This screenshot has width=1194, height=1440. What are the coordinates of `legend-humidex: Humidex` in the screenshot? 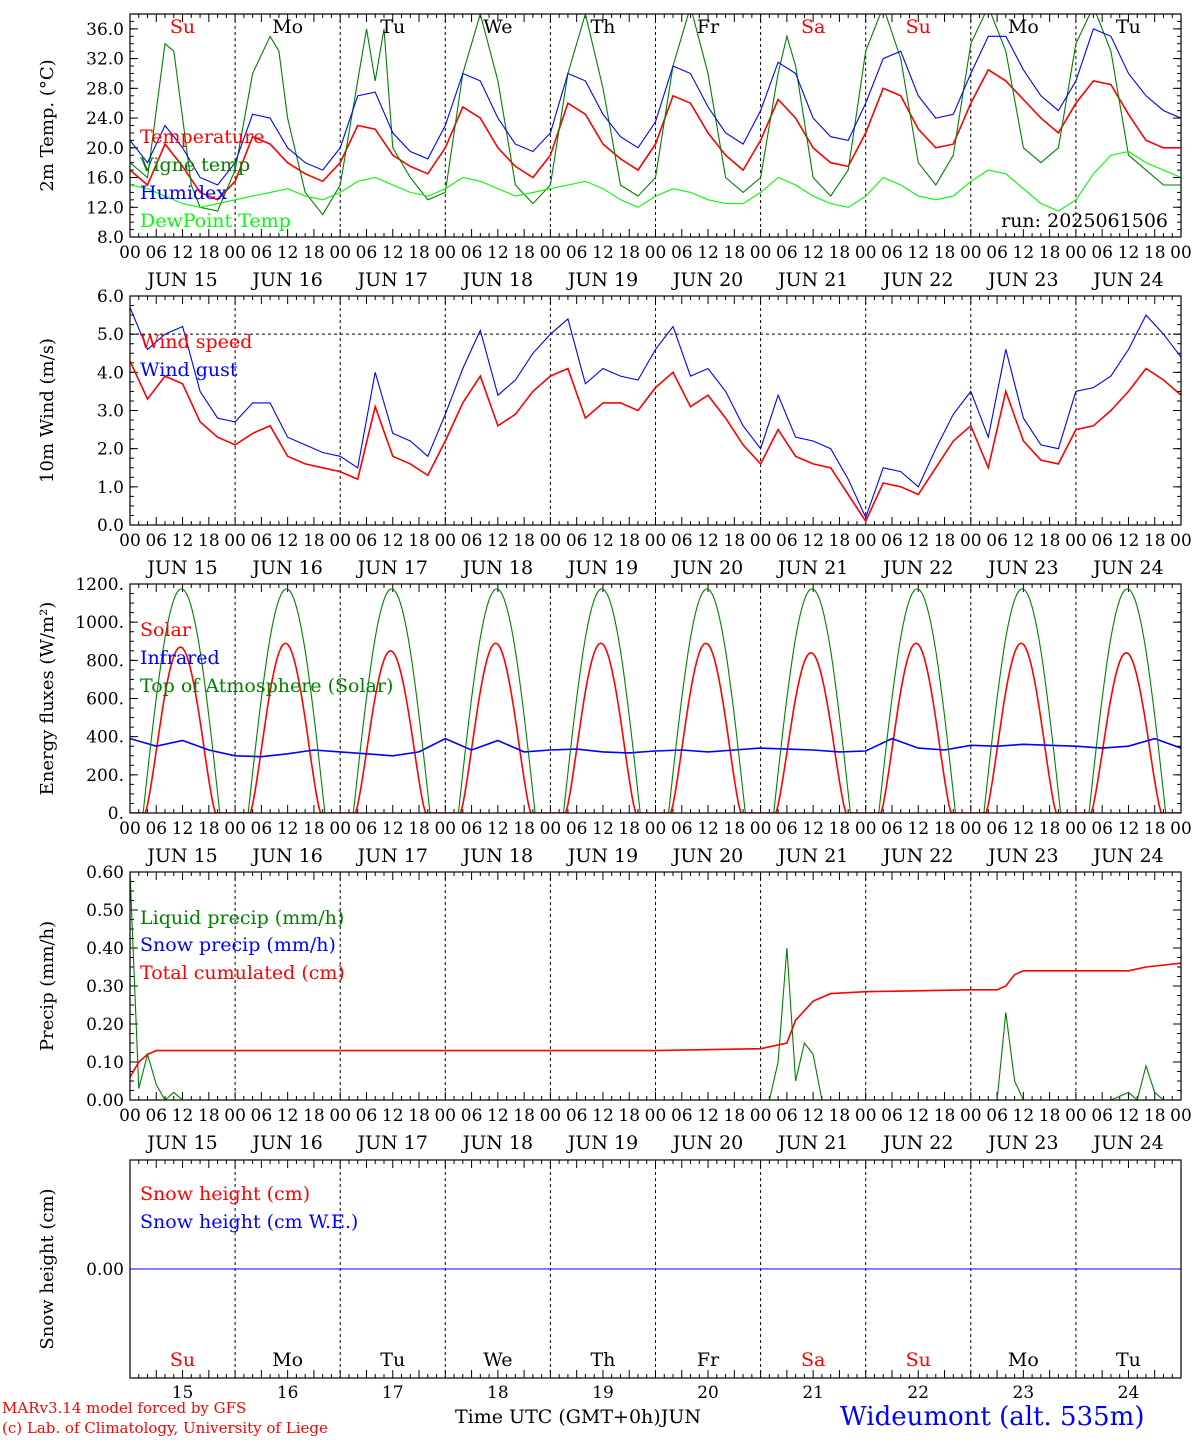 It's located at (183, 193).